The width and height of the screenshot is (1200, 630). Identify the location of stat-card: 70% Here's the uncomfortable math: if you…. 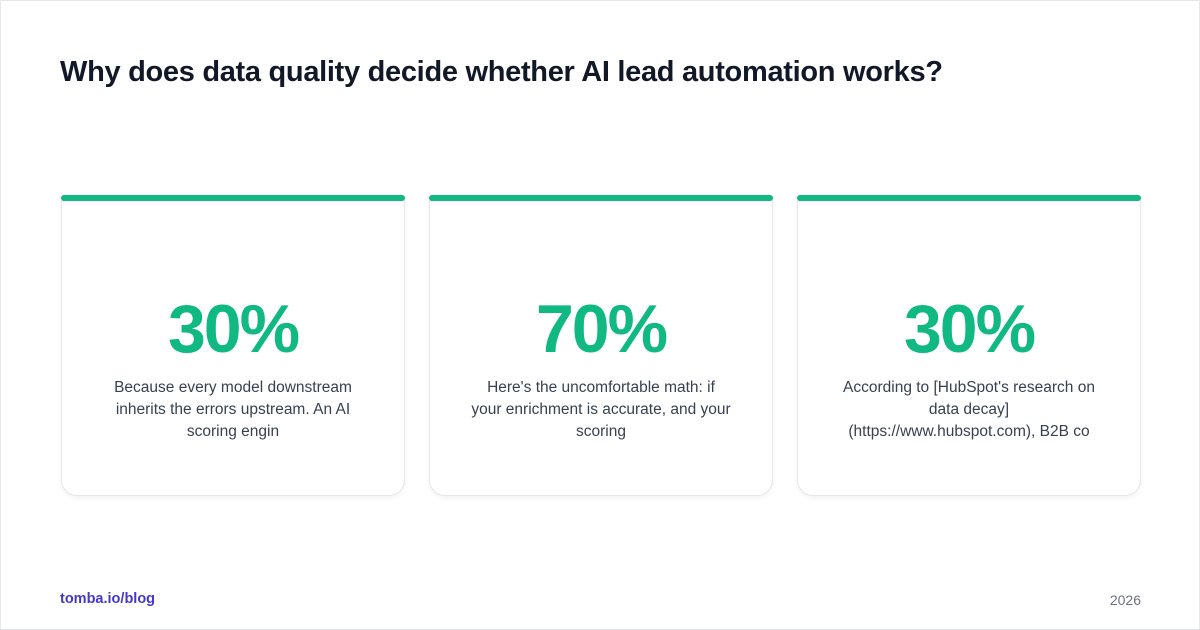
(601, 345).